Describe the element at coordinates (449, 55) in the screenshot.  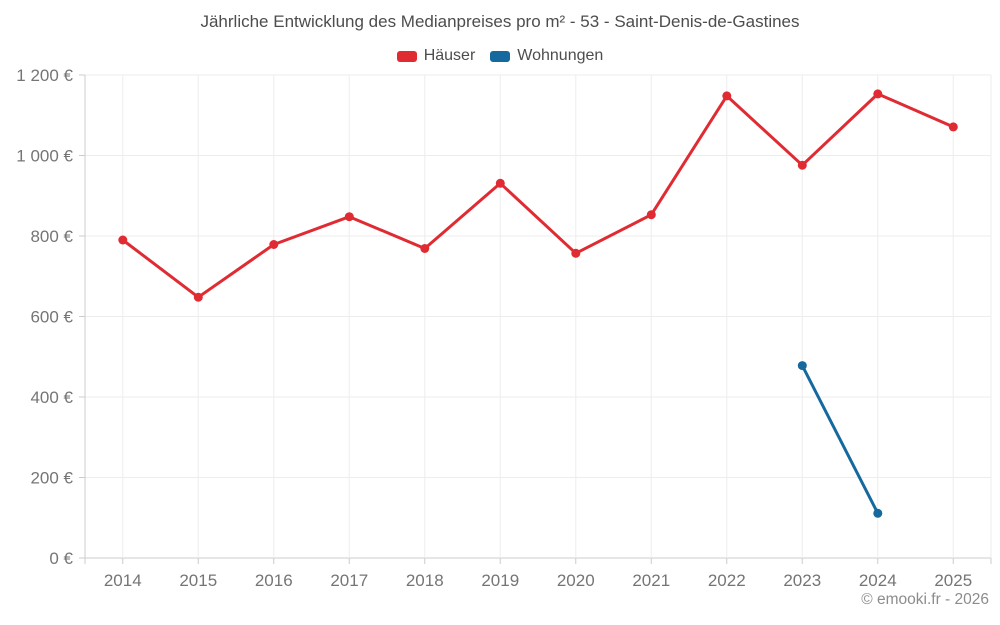
I see `hauser-legend-label: Häuser` at that location.